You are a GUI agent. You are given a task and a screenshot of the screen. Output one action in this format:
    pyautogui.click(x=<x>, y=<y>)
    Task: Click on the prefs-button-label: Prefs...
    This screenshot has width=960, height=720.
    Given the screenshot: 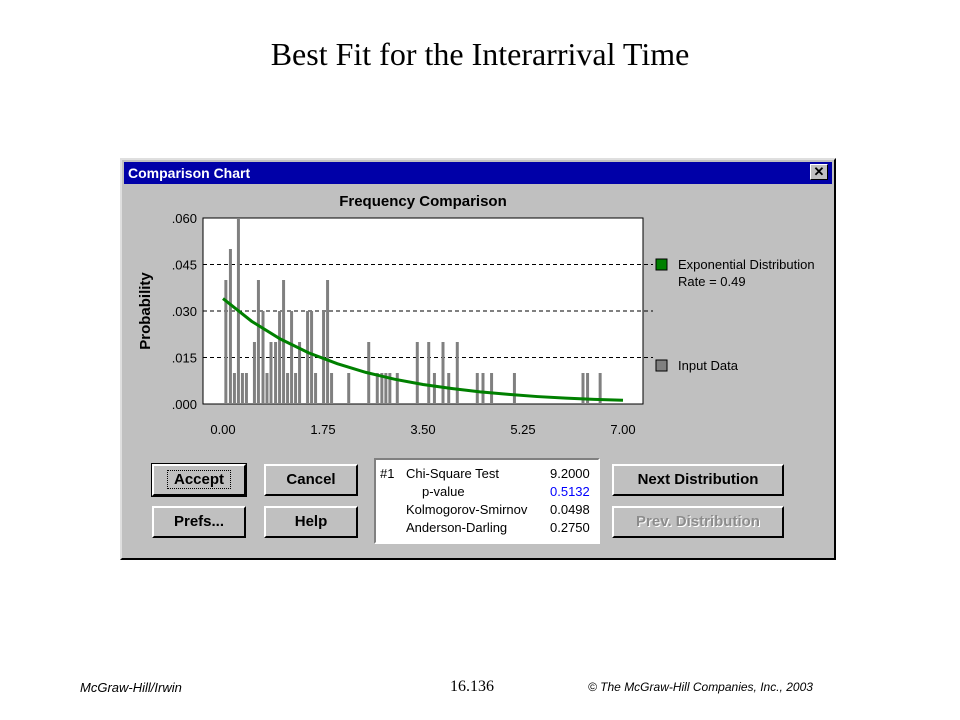 What is the action you would take?
    pyautogui.click(x=199, y=521)
    